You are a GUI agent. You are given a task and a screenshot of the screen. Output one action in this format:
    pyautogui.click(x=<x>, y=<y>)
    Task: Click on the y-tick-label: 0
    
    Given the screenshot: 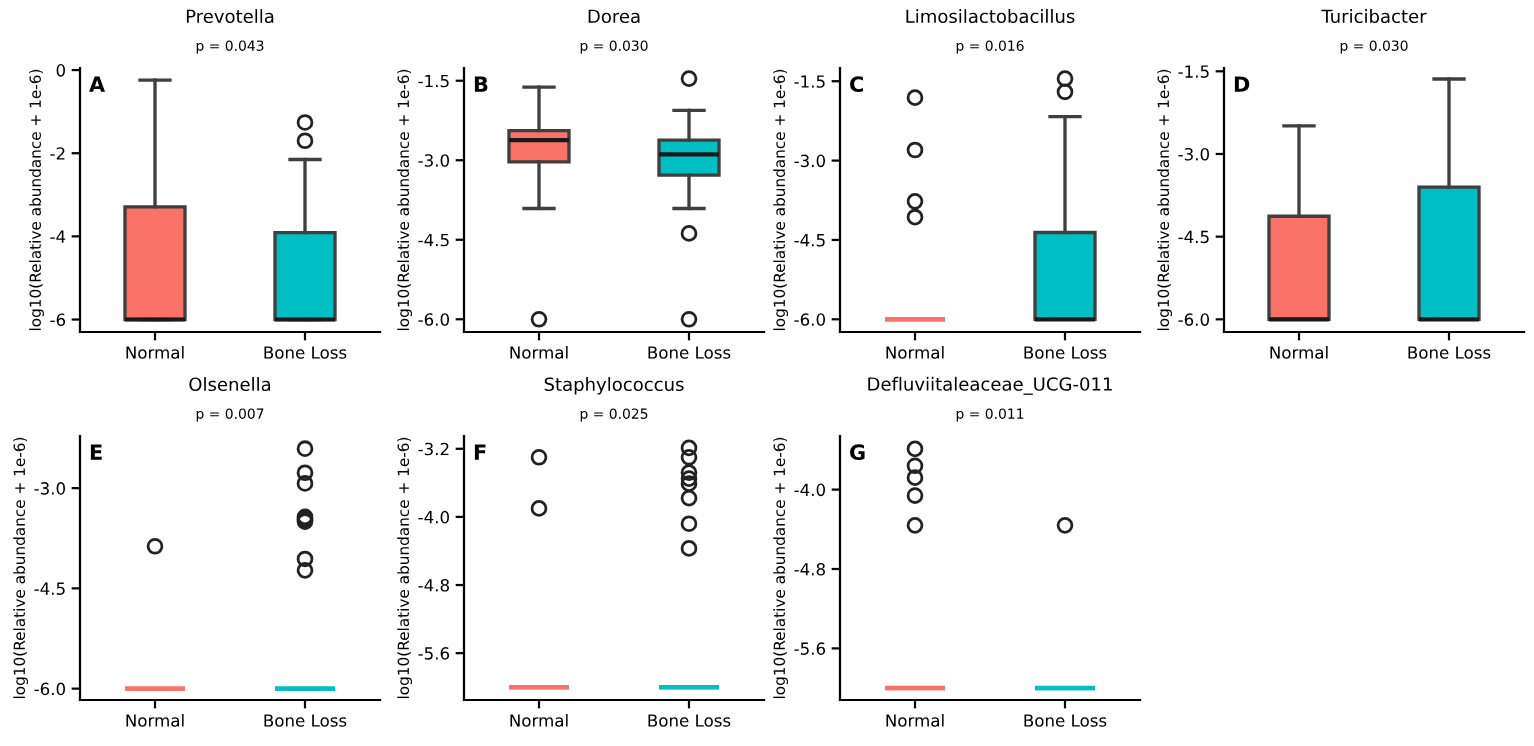 What is the action you would take?
    pyautogui.click(x=60, y=70)
    